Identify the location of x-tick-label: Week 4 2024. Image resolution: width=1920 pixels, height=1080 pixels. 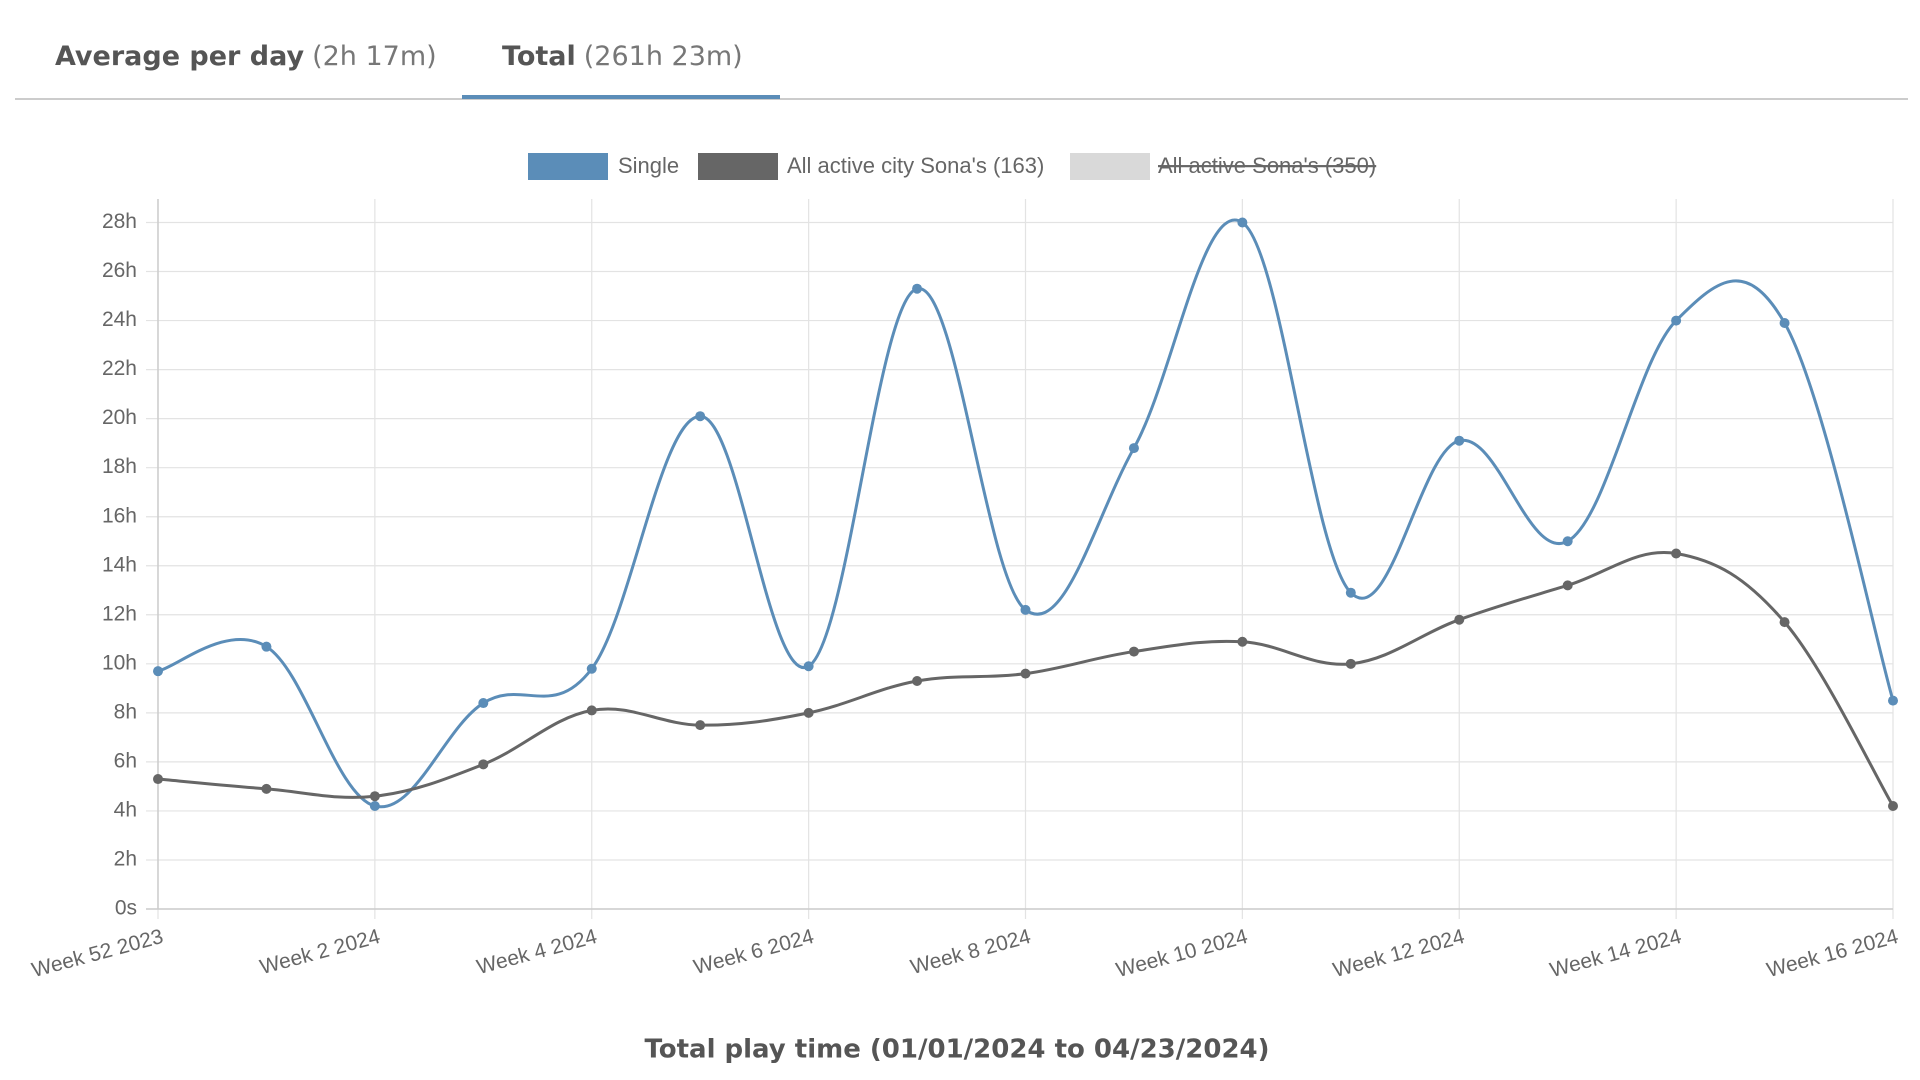
(536, 952).